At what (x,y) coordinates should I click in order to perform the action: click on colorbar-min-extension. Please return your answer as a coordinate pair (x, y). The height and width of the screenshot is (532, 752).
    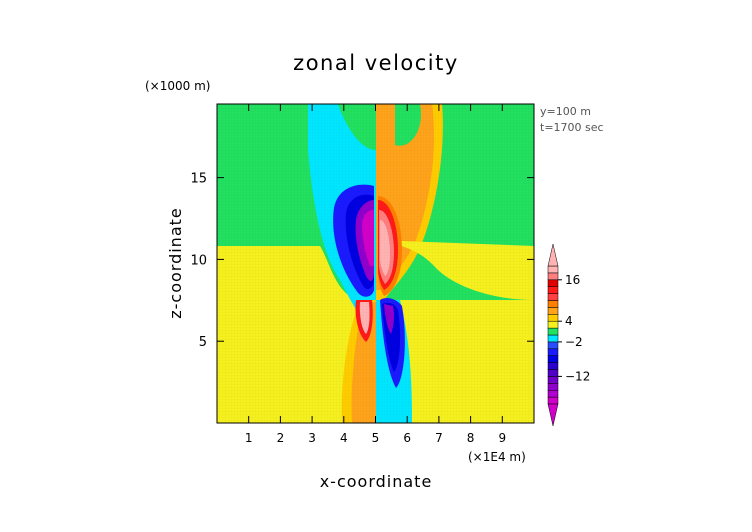
    Looking at the image, I should click on (553, 415).